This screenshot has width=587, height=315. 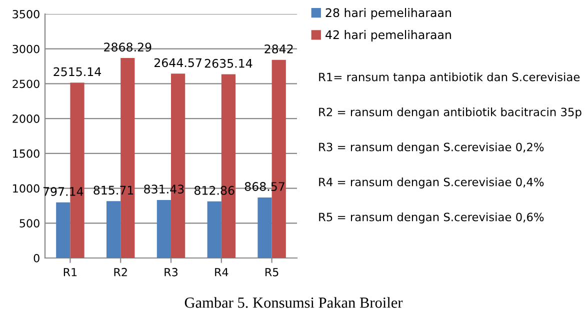 I want to click on y-tick-label: 3500, so click(x=26, y=14).